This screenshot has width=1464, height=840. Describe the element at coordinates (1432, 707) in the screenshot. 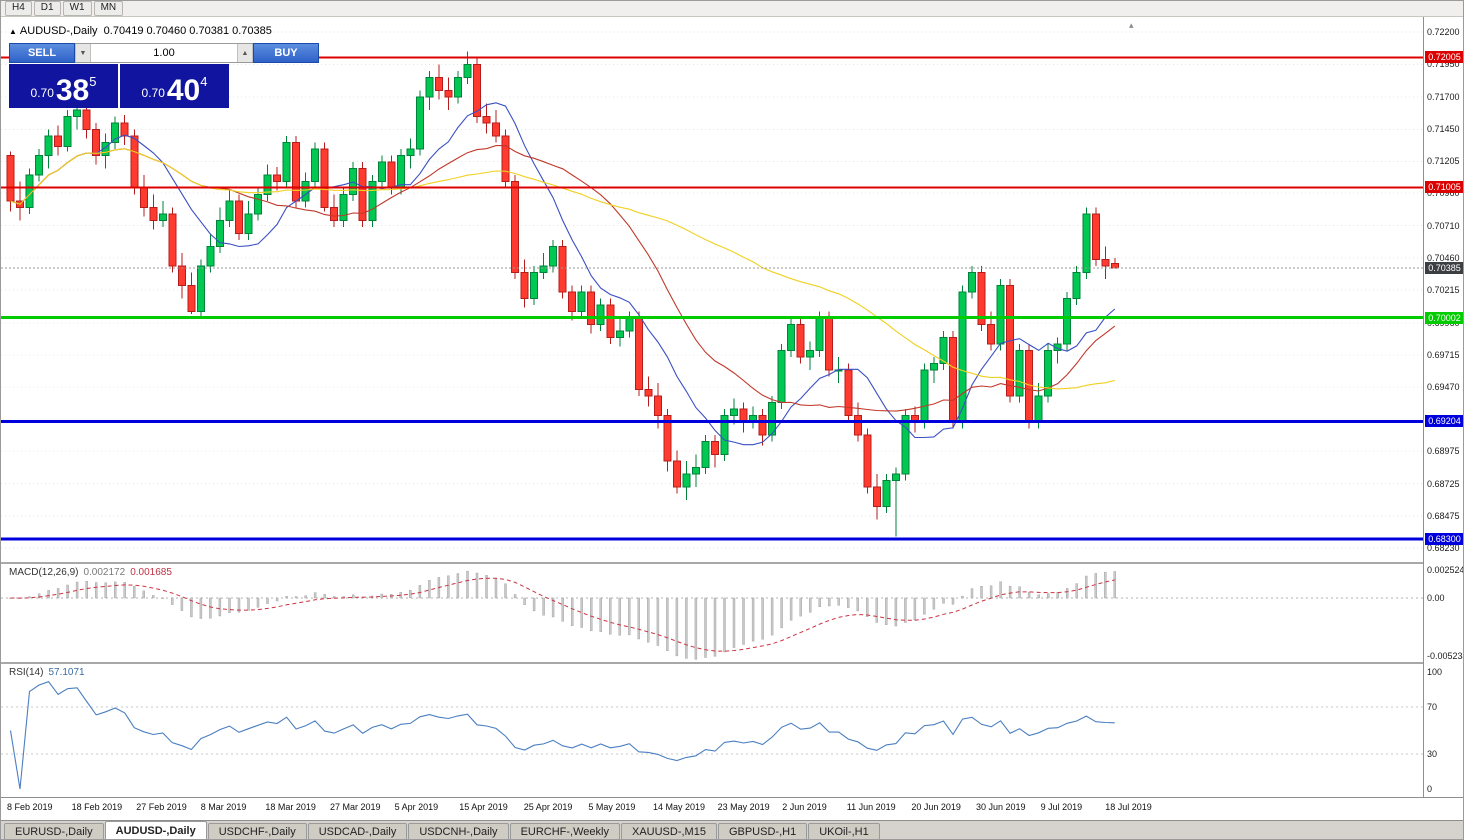

I see `rsi-axis-label: 70` at that location.